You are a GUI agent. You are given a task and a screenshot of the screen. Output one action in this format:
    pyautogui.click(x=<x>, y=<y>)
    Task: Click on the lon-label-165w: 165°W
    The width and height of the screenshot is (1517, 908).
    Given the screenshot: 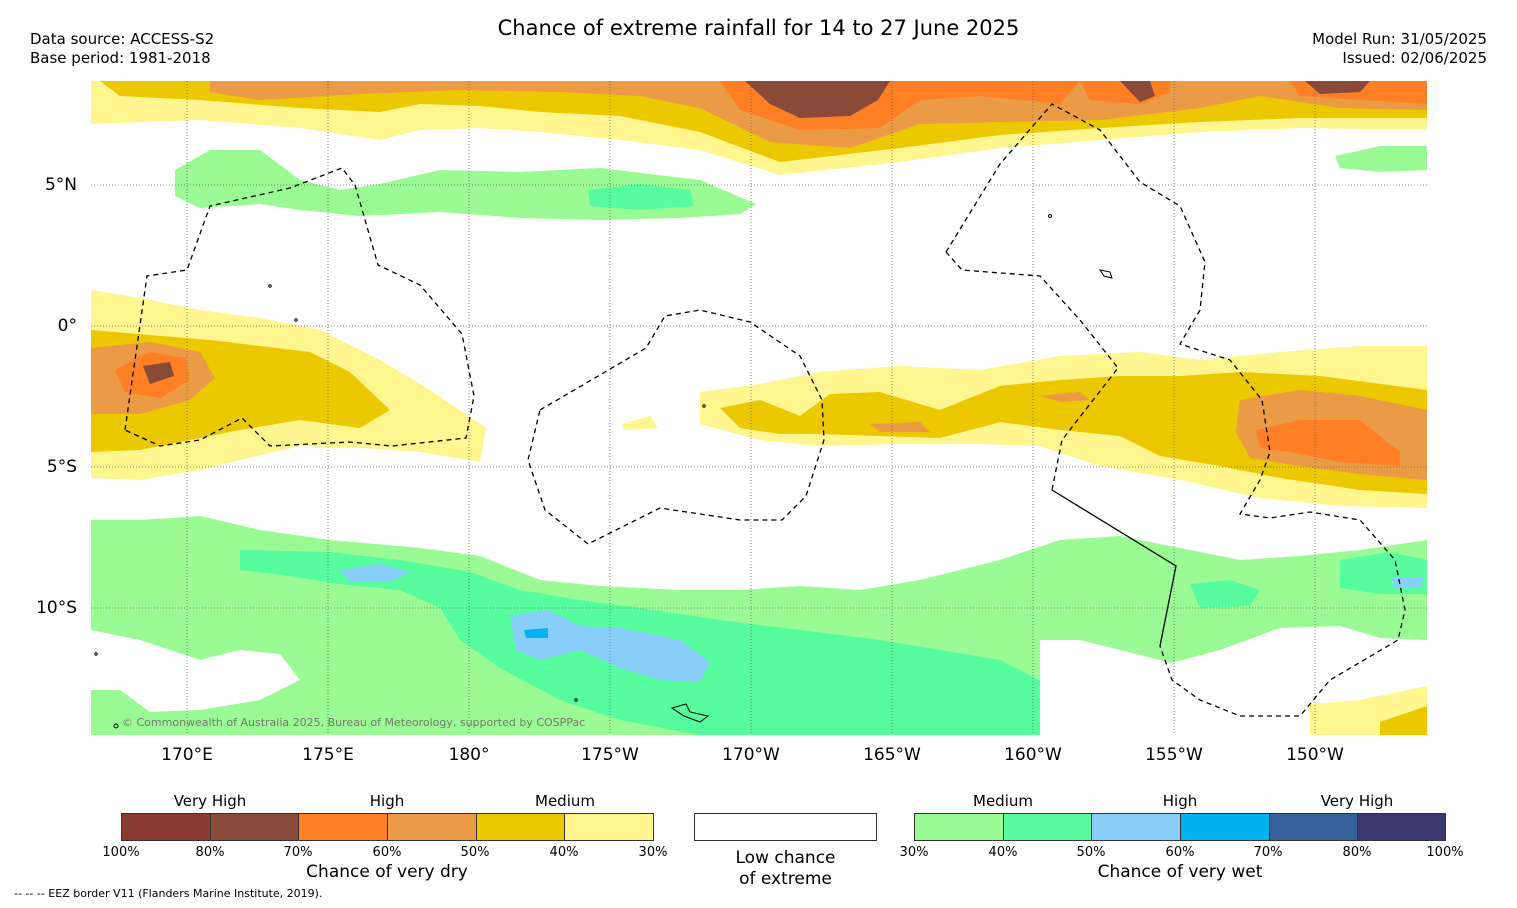 What is the action you would take?
    pyautogui.click(x=892, y=755)
    